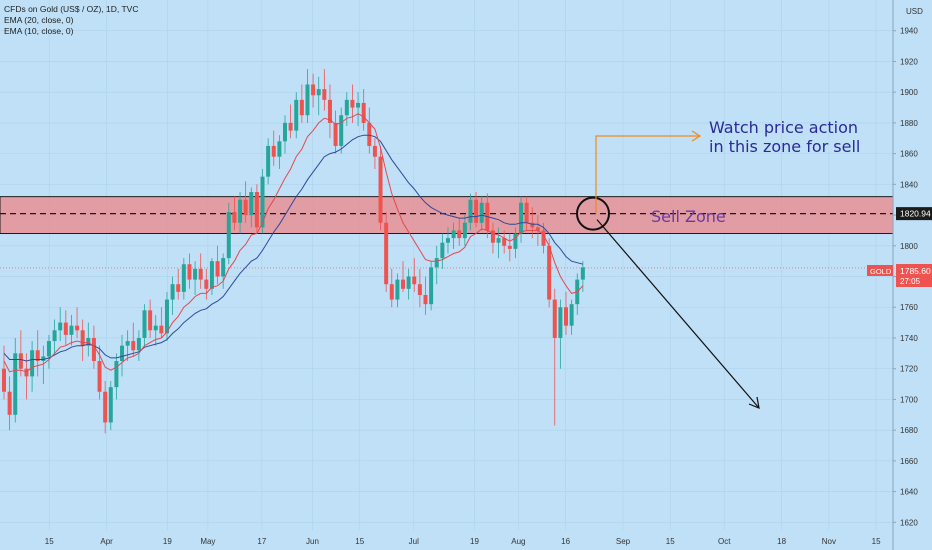  I want to click on y-tick-label: 1880, so click(909, 123).